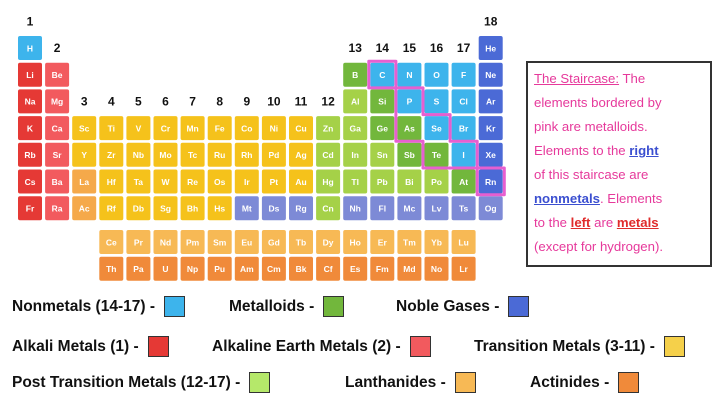 The height and width of the screenshot is (404, 720). I want to click on element-symbol: Og, so click(491, 208).